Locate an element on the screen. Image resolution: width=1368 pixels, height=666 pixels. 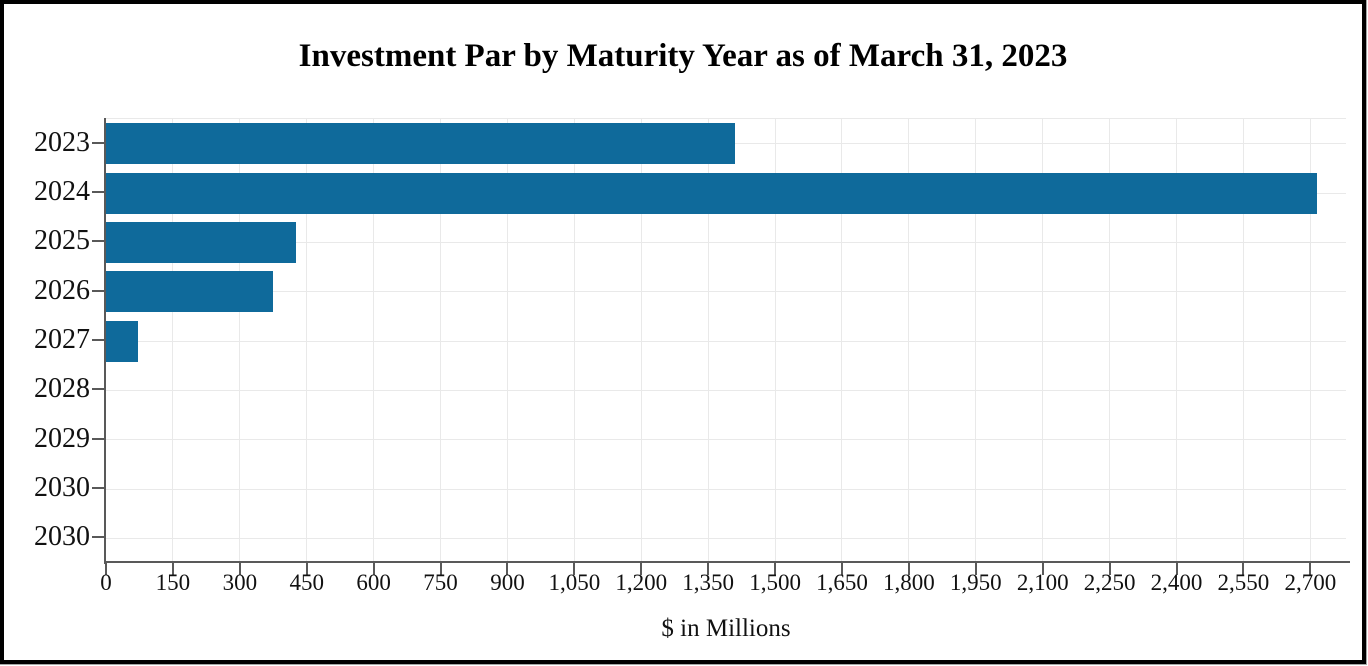
x-tick-label: 2,700 is located at coordinates (1310, 582).